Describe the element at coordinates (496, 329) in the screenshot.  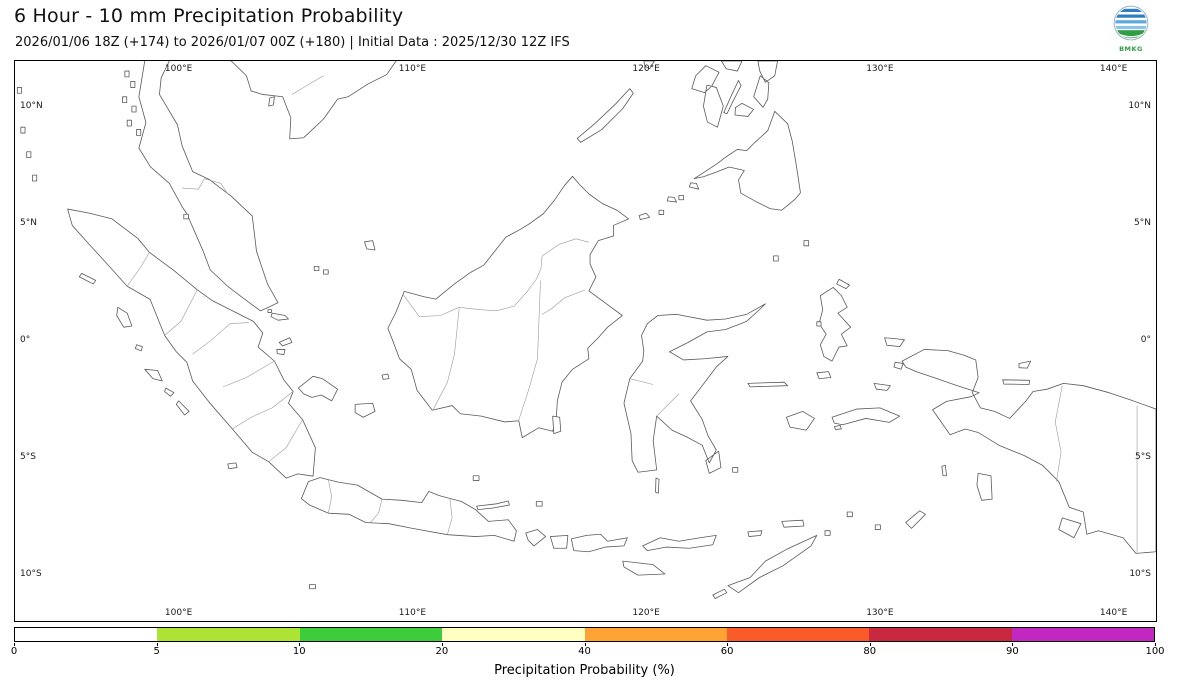
I see `borneo-admin-borders` at that location.